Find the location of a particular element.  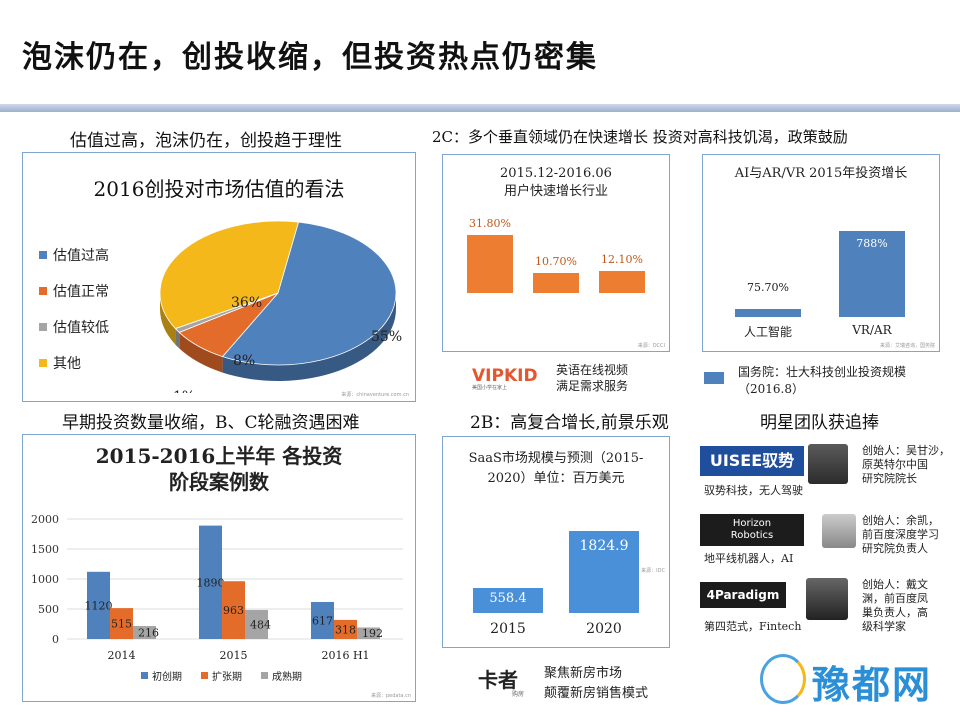

ai-vr-category-label: 人工智能 is located at coordinates (767, 332).